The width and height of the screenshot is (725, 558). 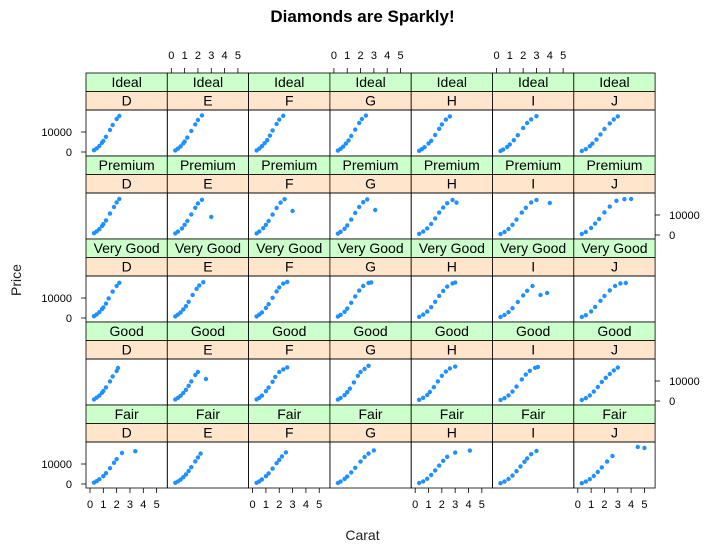 I want to click on color-strip-label: J, so click(x=614, y=350).